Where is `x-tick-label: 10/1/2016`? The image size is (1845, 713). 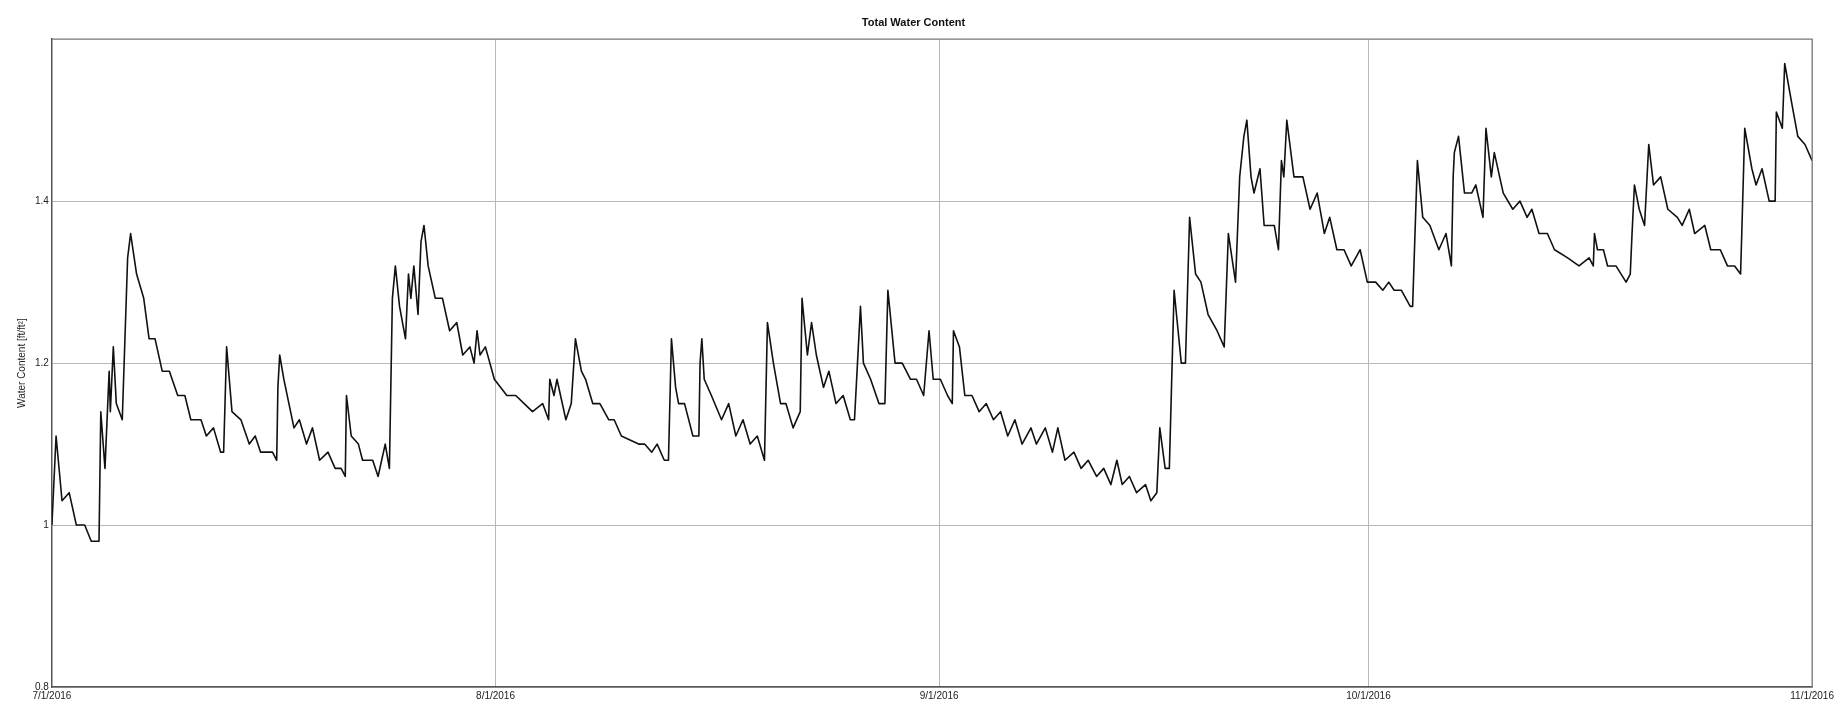 x-tick-label: 10/1/2016 is located at coordinates (1369, 695).